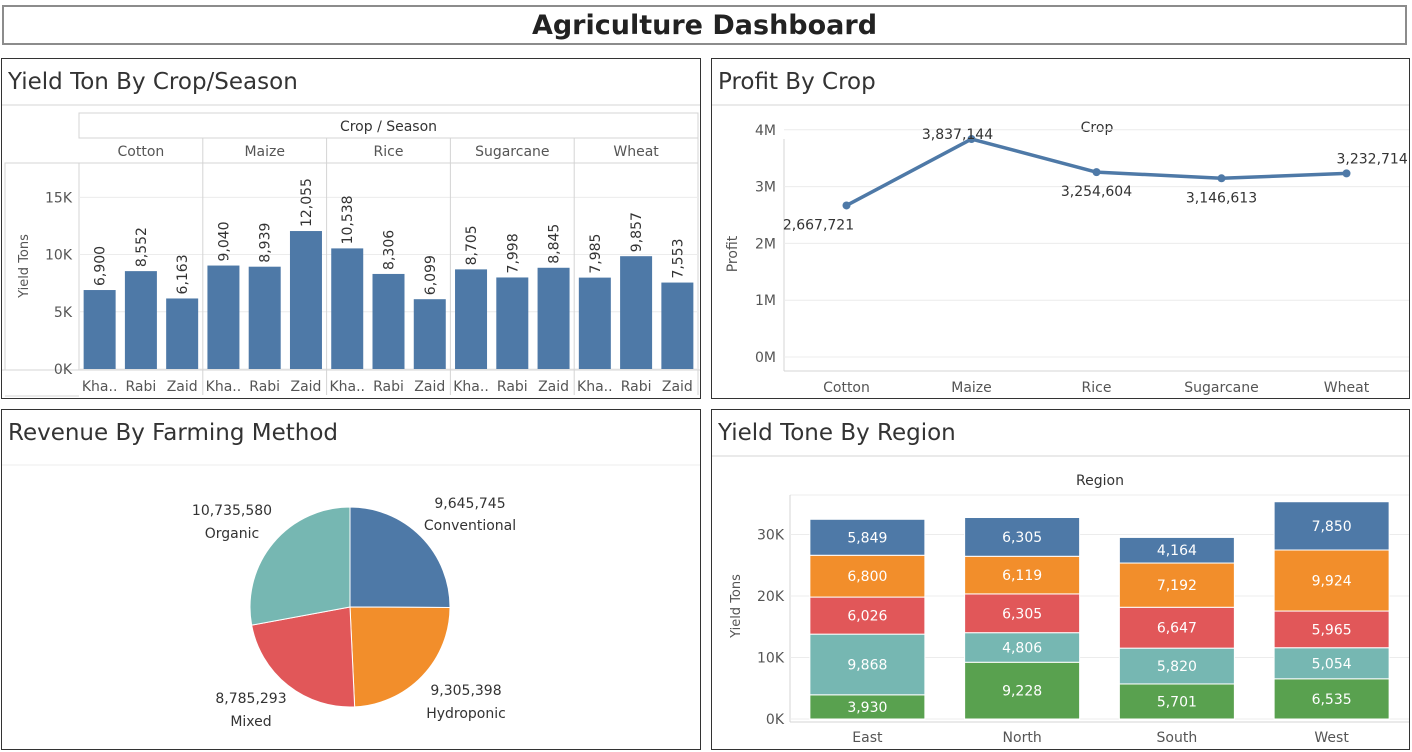 This screenshot has width=1412, height=752. Describe the element at coordinates (1022, 738) in the screenshot. I see `x-tick-label-north: North` at that location.